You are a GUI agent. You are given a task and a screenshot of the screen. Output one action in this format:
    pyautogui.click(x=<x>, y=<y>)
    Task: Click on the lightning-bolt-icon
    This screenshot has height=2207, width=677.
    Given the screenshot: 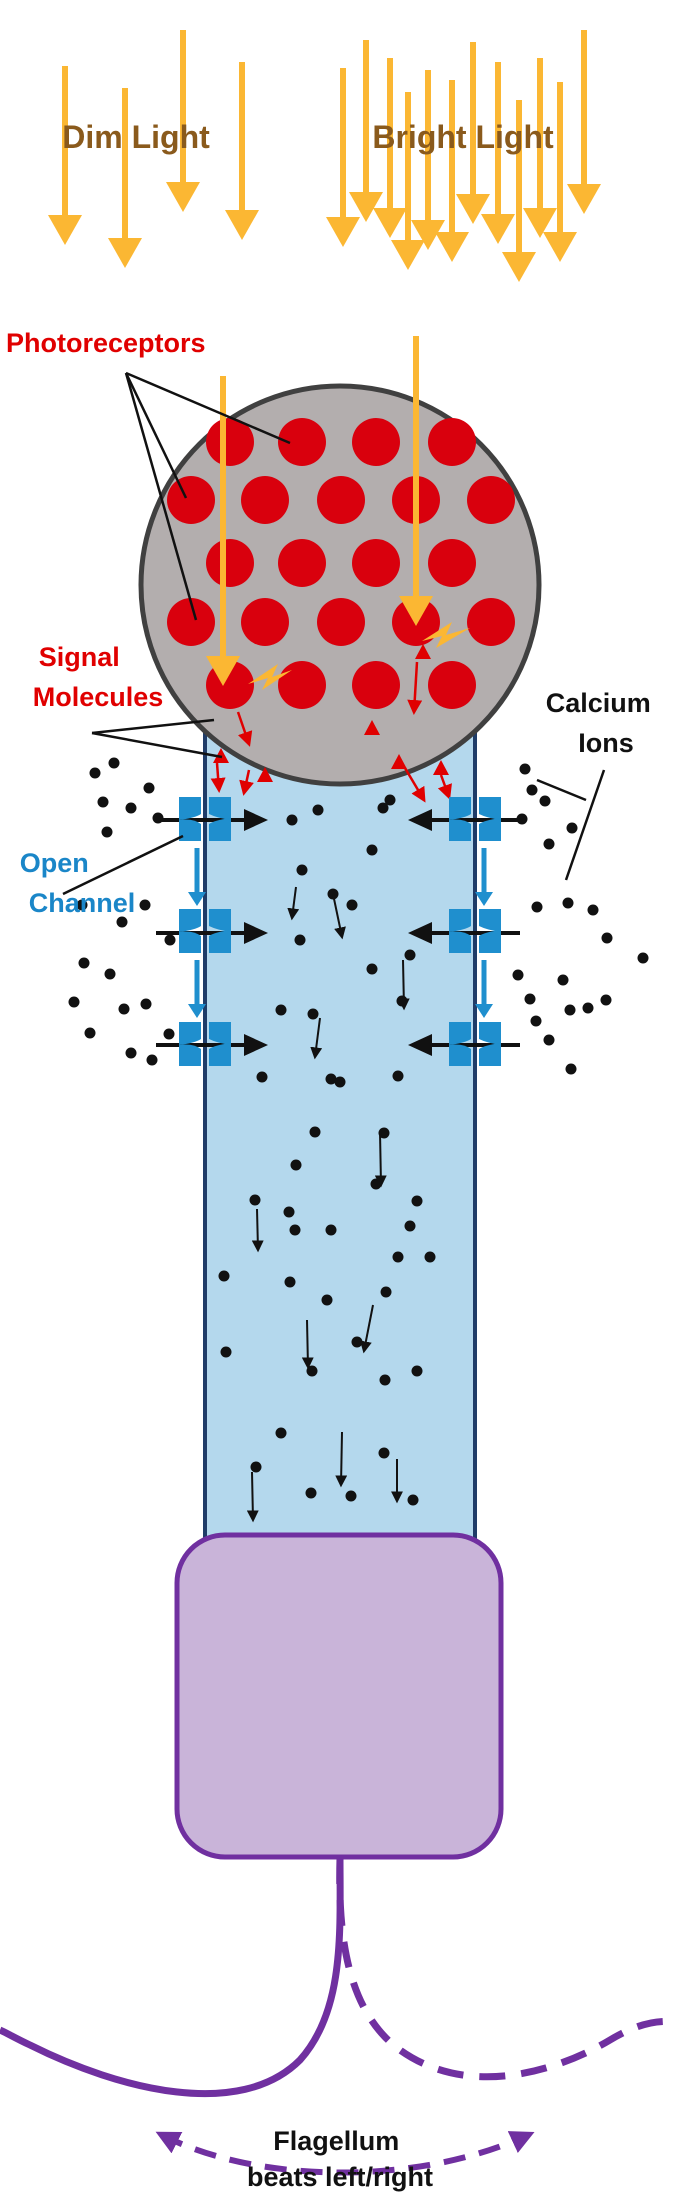 What is the action you would take?
    pyautogui.click(x=270, y=677)
    